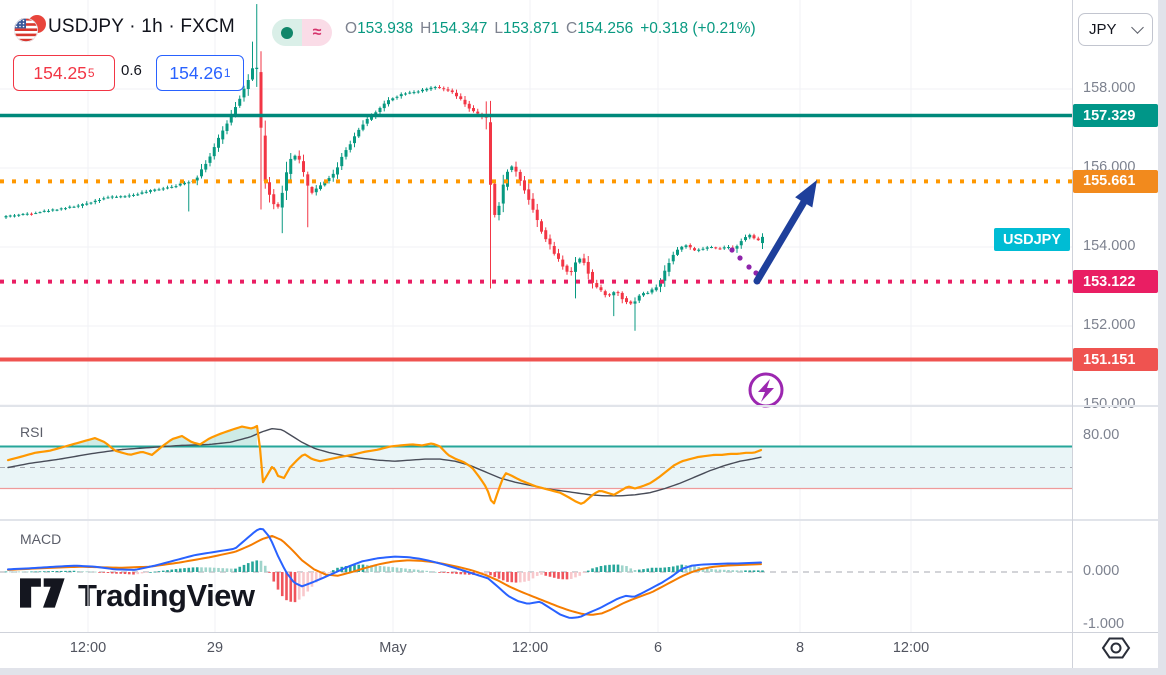  What do you see at coordinates (1115, 360) in the screenshot?
I see `price-level-badge: 151.151` at bounding box center [1115, 360].